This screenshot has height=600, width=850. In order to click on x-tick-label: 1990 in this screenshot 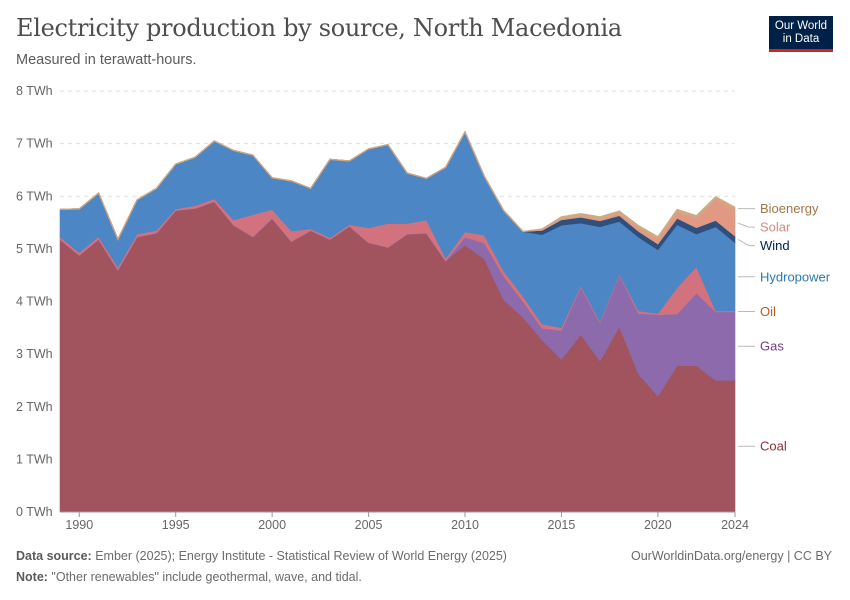, I will do `click(79, 525)`.